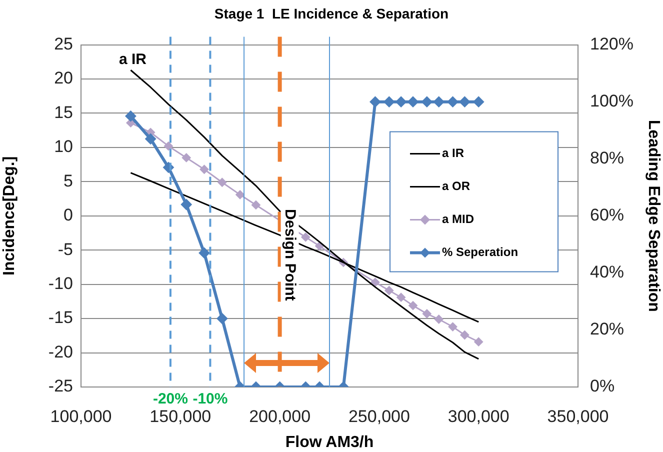  Describe the element at coordinates (60, 318) in the screenshot. I see `y-tick-label: -15` at that location.